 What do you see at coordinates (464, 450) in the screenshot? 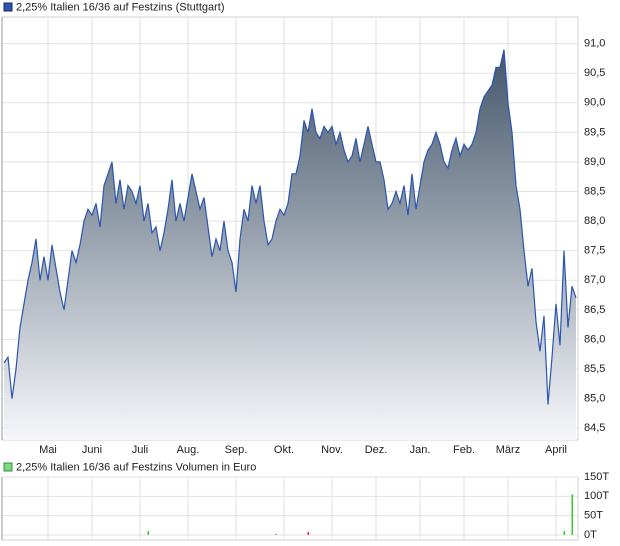
I see `x-tick-label: Feb.` at bounding box center [464, 450].